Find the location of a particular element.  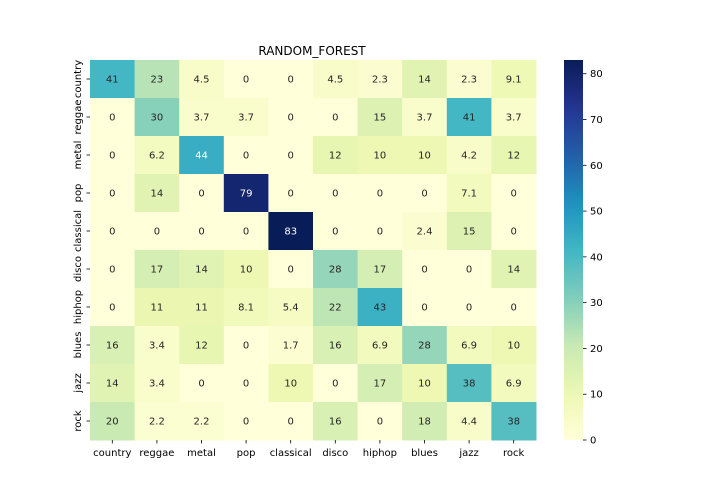

cell-value-label: 6.9 is located at coordinates (514, 384).